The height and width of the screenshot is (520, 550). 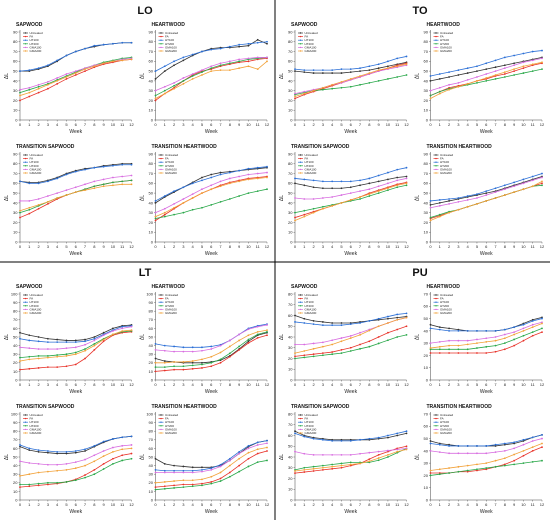 What do you see at coordinates (57, 504) in the screenshot?
I see `x-tick-label: 4` at bounding box center [57, 504].